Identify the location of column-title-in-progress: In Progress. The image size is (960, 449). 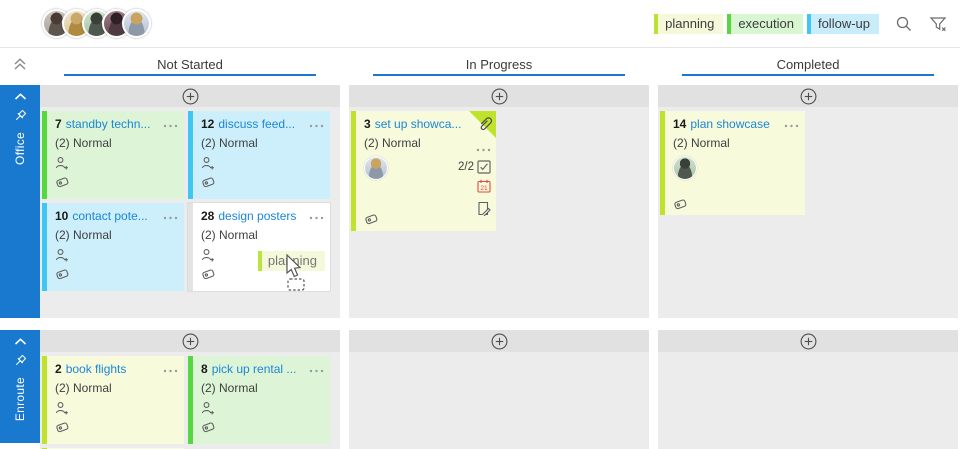
(499, 66).